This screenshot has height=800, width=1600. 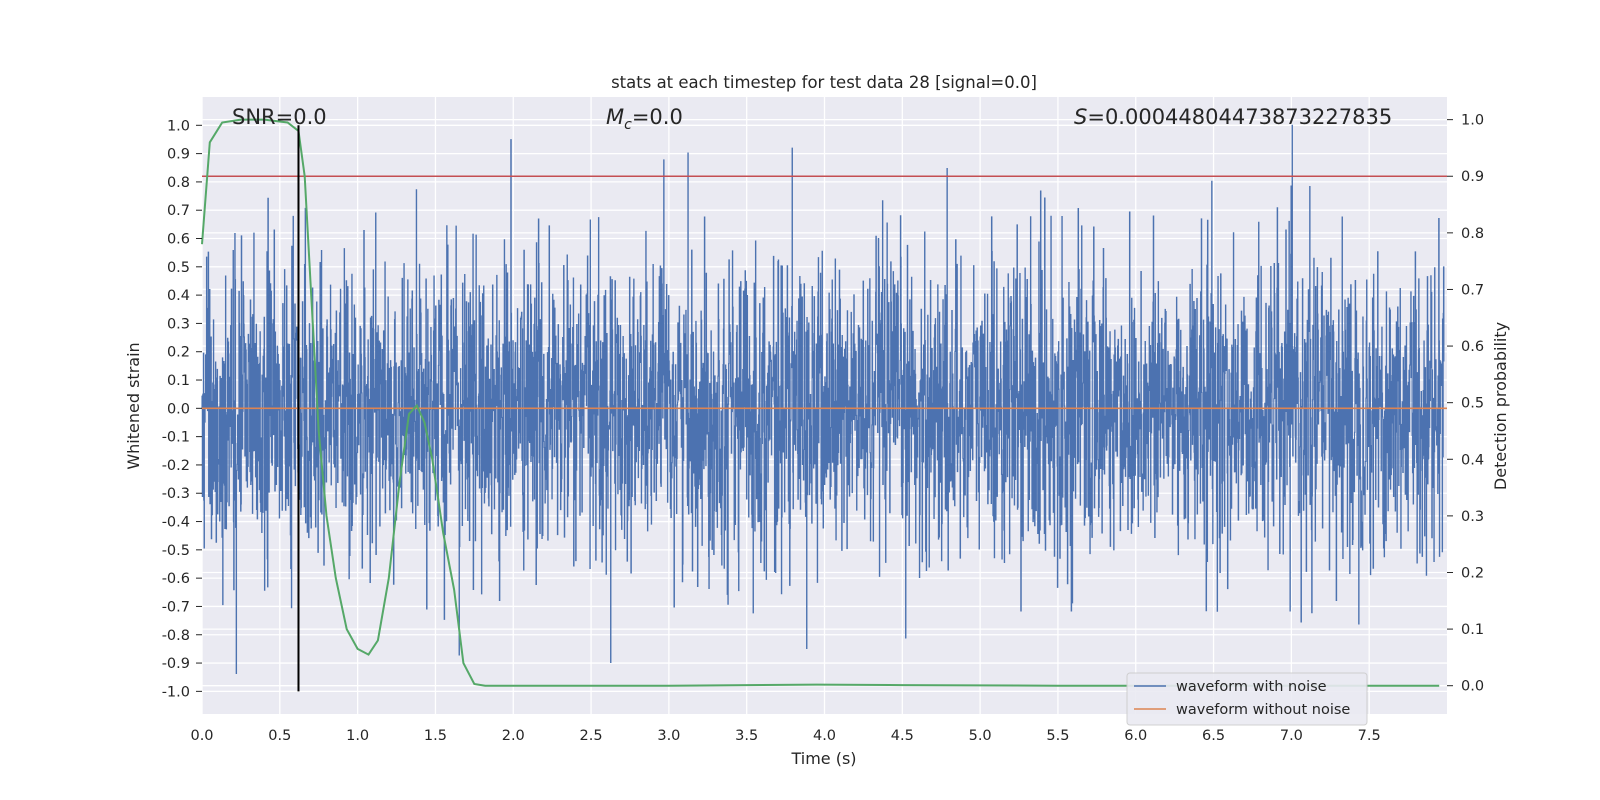 I want to click on y-tick-label: 0.2, so click(x=178, y=353).